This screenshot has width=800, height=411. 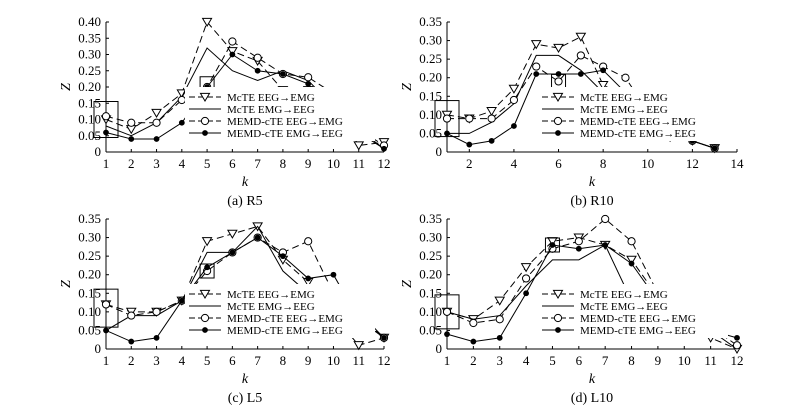 I want to click on legend-circle-marker, so click(x=205, y=121).